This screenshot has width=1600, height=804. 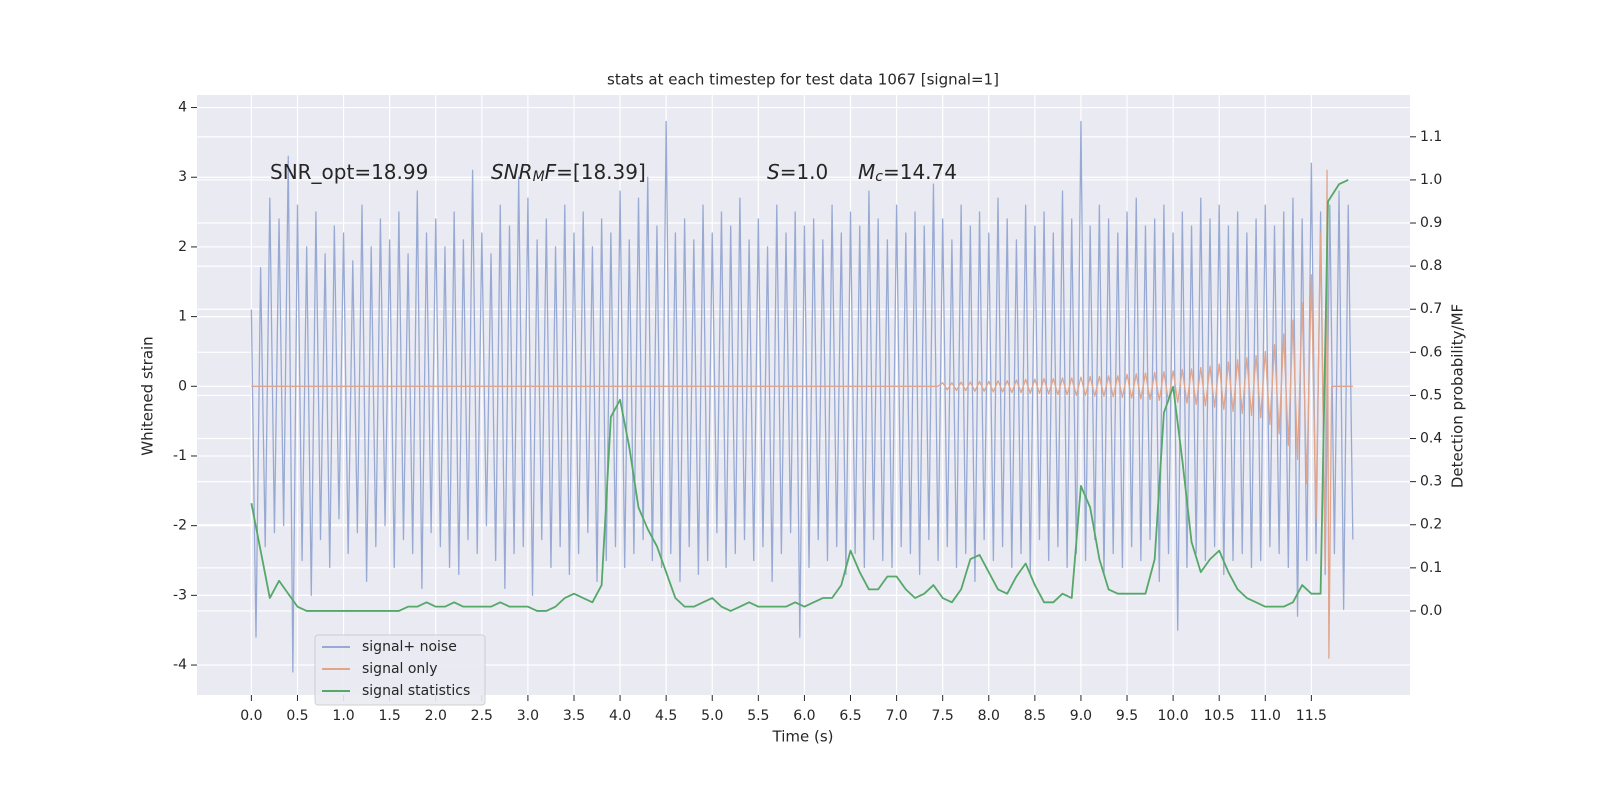 I want to click on legend-label: signal statistics, so click(x=416, y=691).